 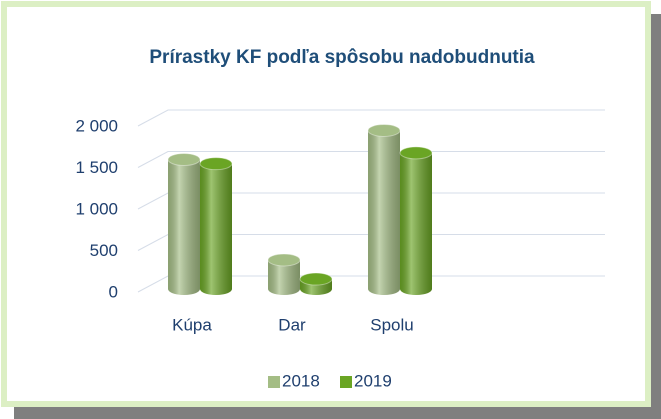 What do you see at coordinates (96, 167) in the screenshot?
I see `y-tick-label: 1 500` at bounding box center [96, 167].